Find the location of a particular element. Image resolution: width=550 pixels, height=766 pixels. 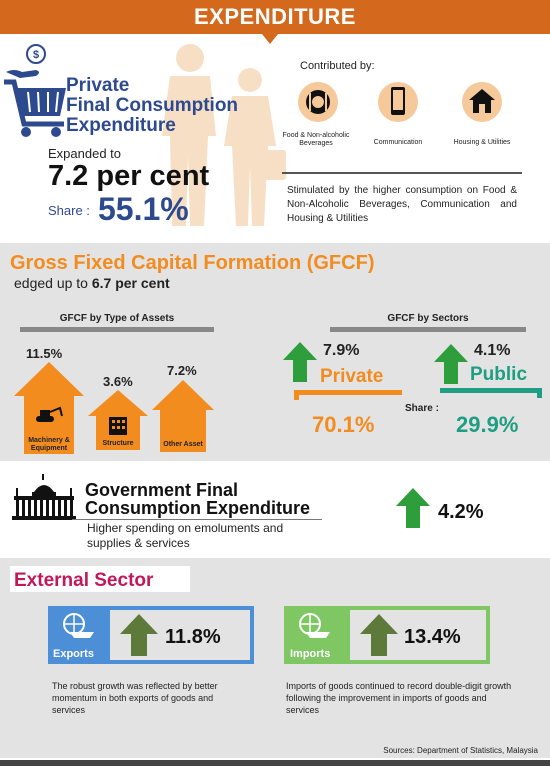

header-banner is located at coordinates (275, 17).